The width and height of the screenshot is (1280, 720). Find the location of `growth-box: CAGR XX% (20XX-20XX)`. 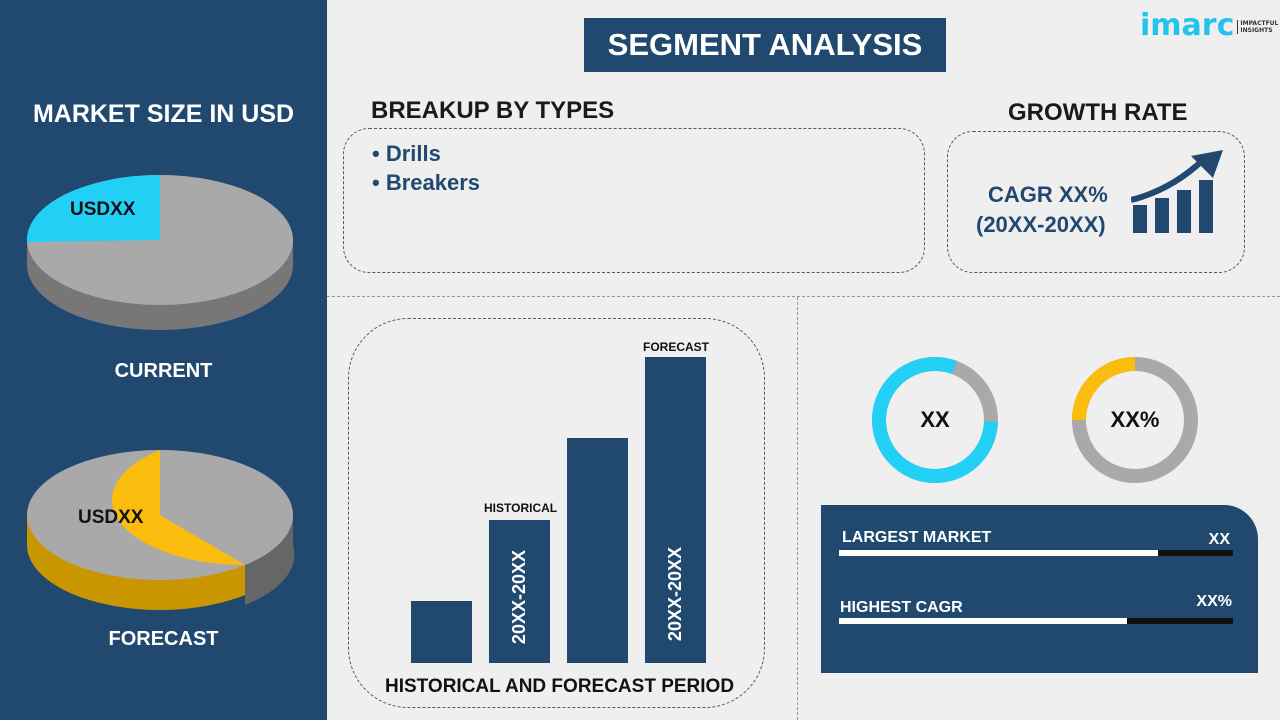

growth-box: CAGR XX% (20XX-20XX) is located at coordinates (1096, 202).